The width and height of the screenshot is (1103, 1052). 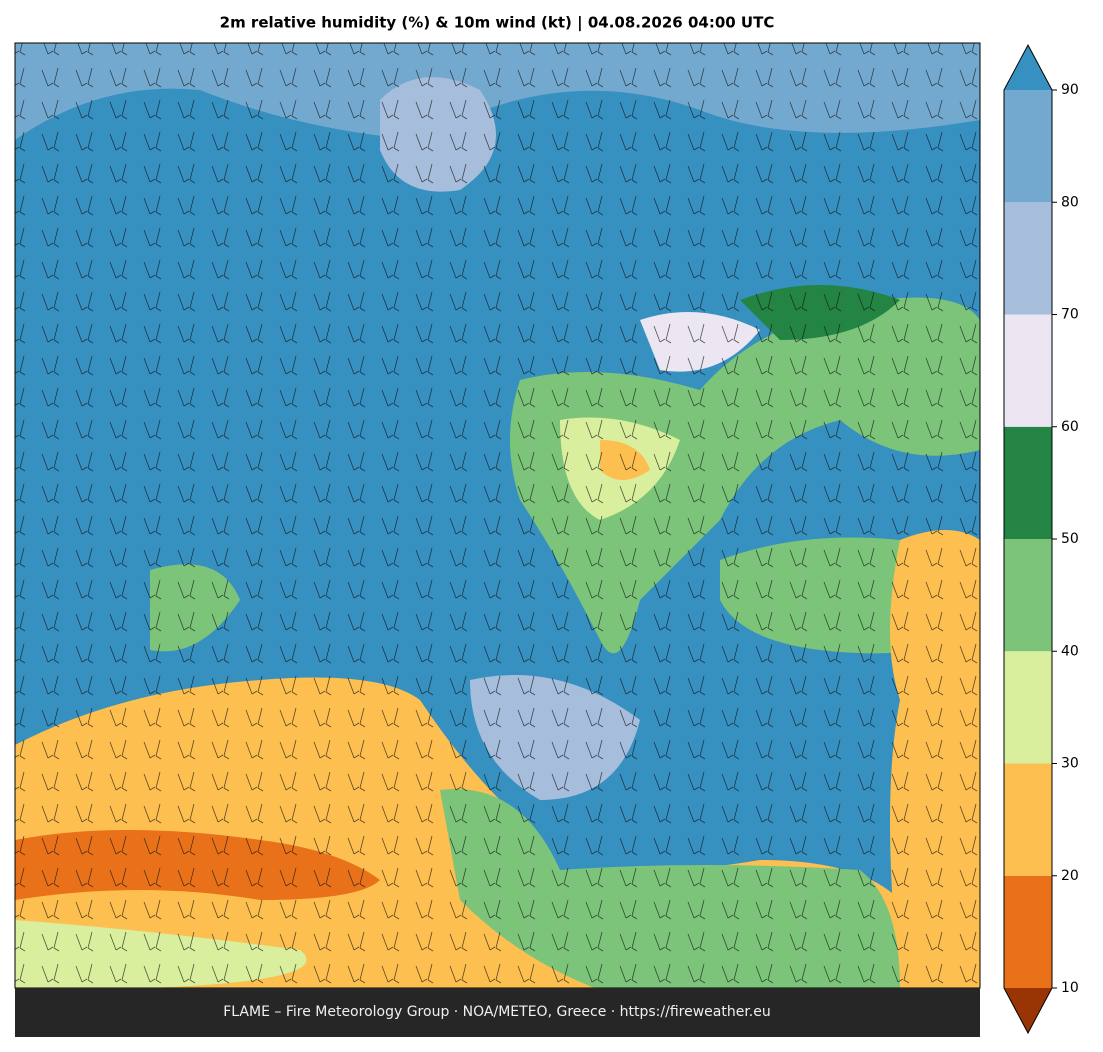 I want to click on colorbar: 10 20 30 40 50 60 70 80 90, so click(x=1041, y=539).